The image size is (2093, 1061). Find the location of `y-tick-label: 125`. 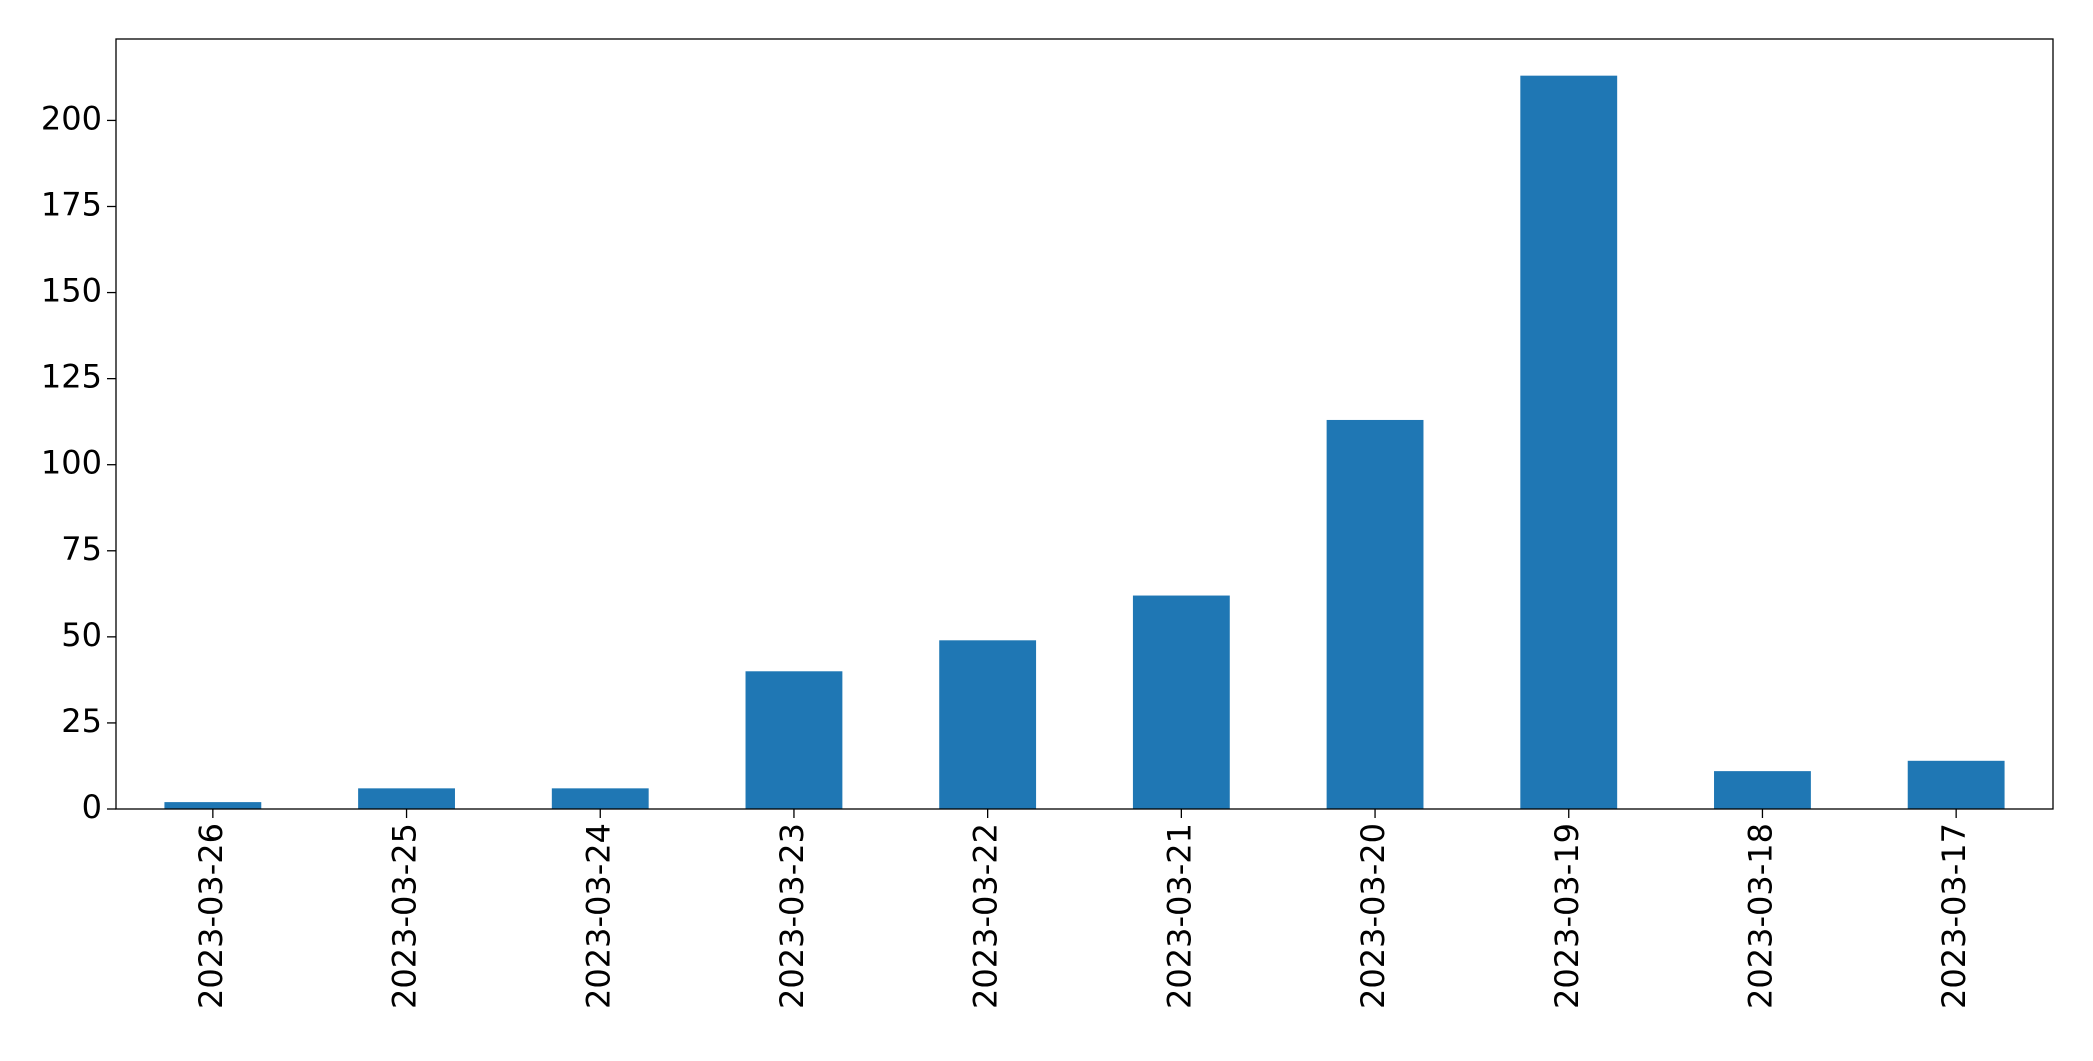

y-tick-label: 125 is located at coordinates (71, 377).